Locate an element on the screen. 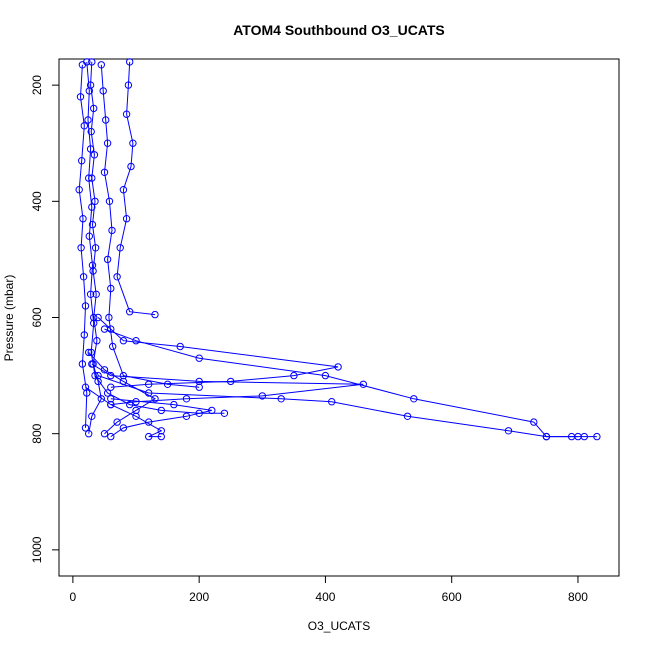 This screenshot has height=650, width=650. y-tick-label: 800 is located at coordinates (37, 433).